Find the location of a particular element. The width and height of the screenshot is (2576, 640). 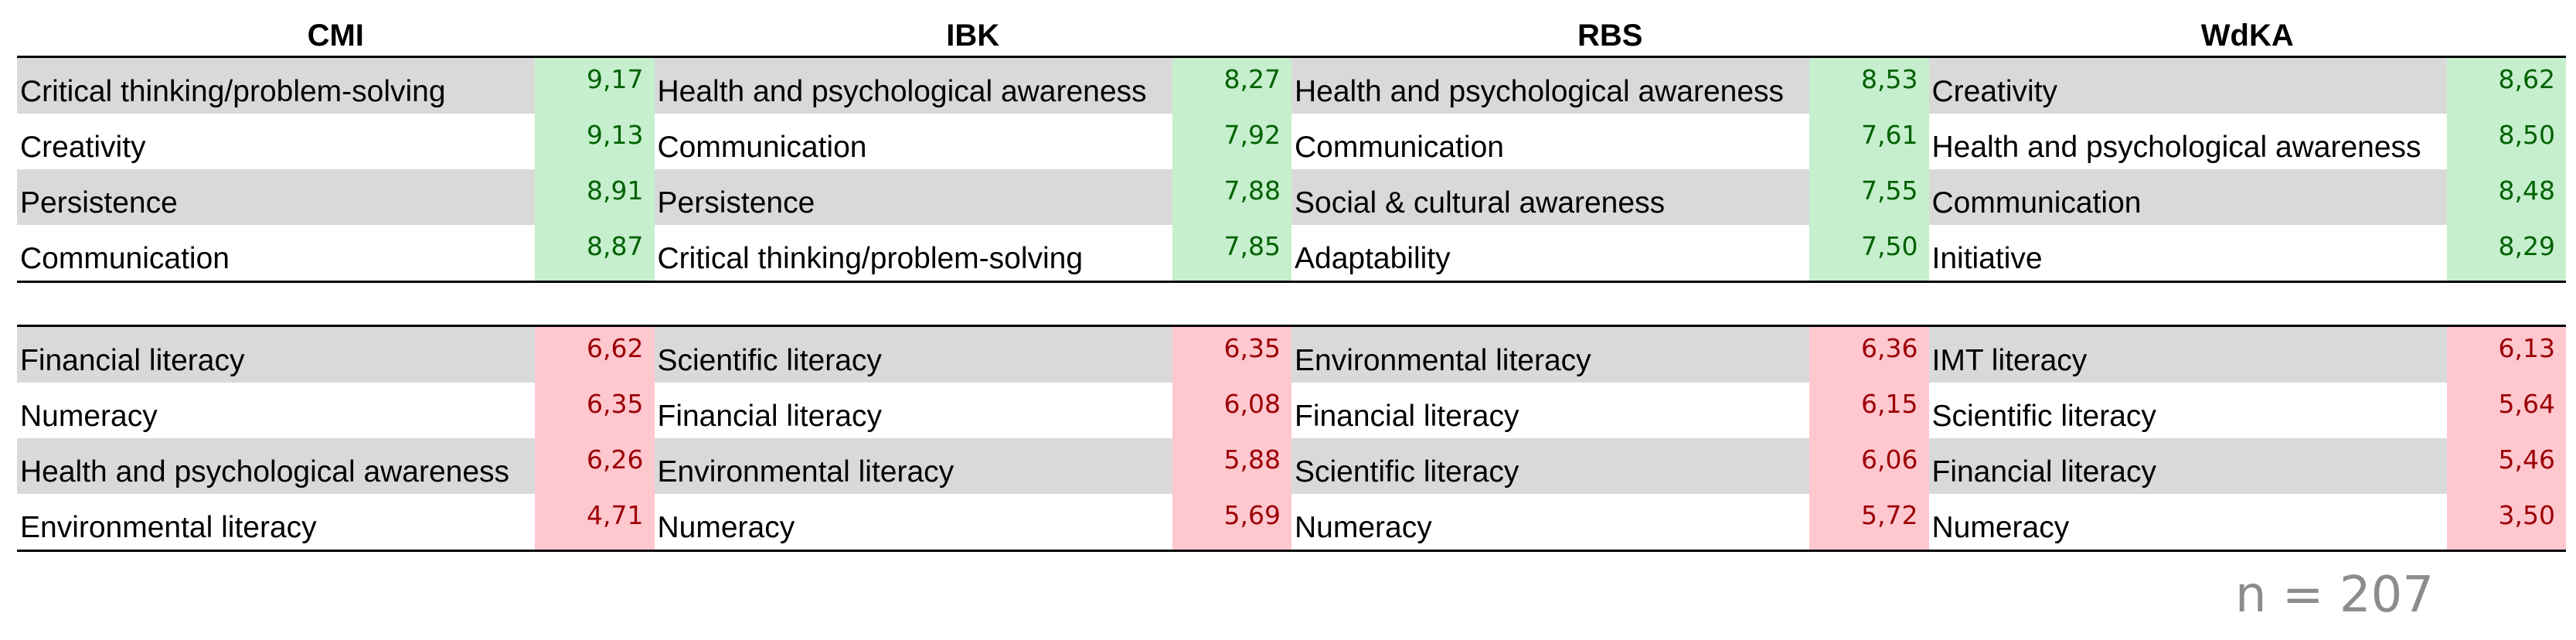

score-value: 5,88 is located at coordinates (1231, 466).